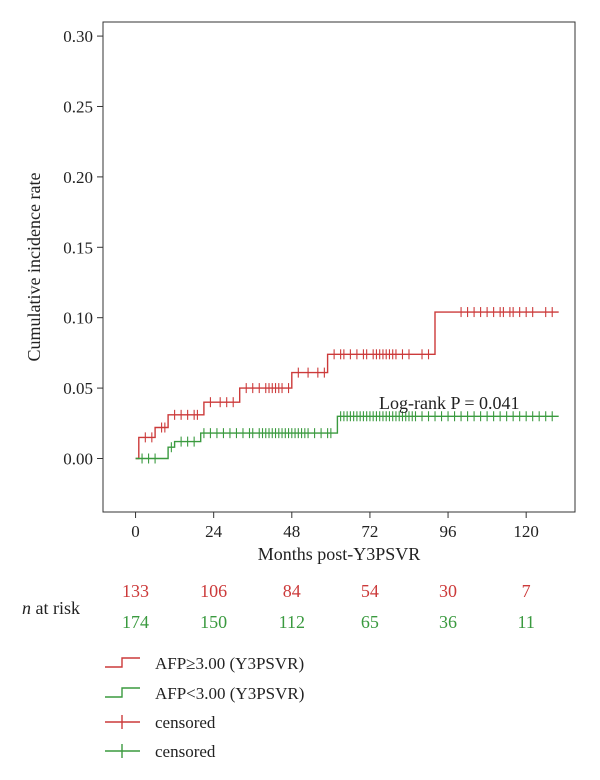  Describe the element at coordinates (448, 622) in the screenshot. I see `risk-value: 36` at that location.